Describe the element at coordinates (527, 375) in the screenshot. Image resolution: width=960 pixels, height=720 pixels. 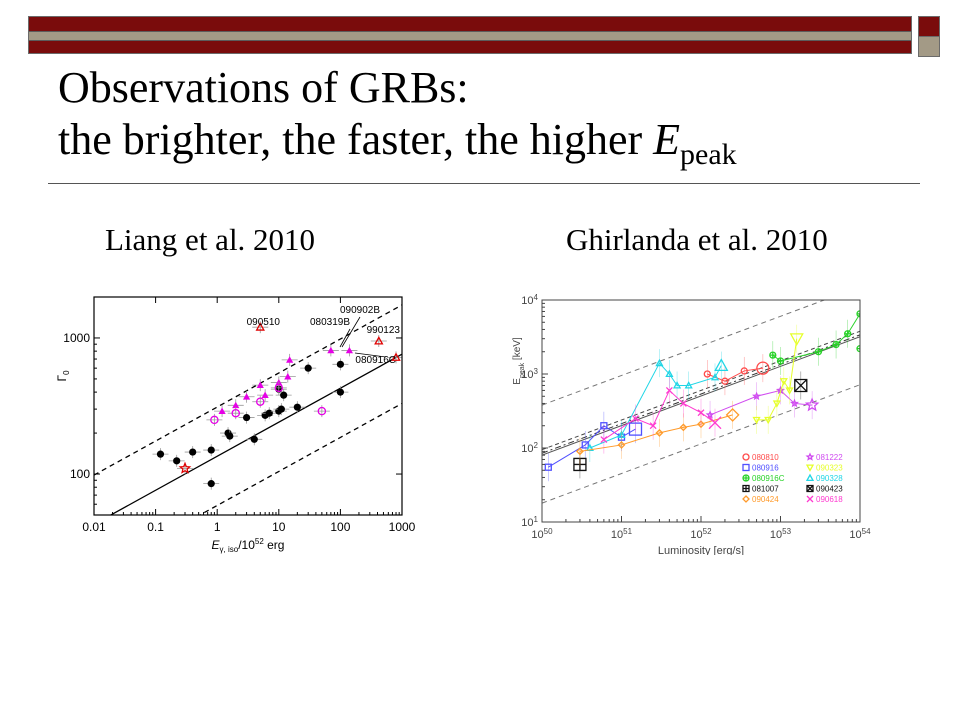
I see `y-tick-base: 10` at that location.